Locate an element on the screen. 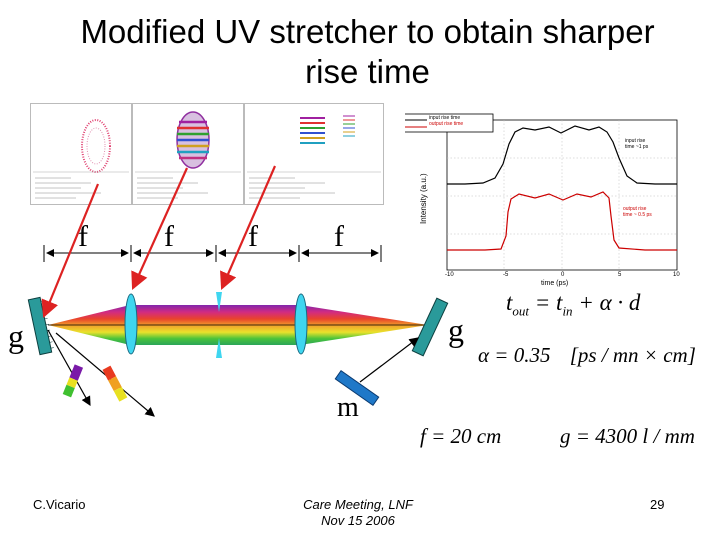 The width and height of the screenshot is (720, 540). input-rise-trace is located at coordinates (562, 155).